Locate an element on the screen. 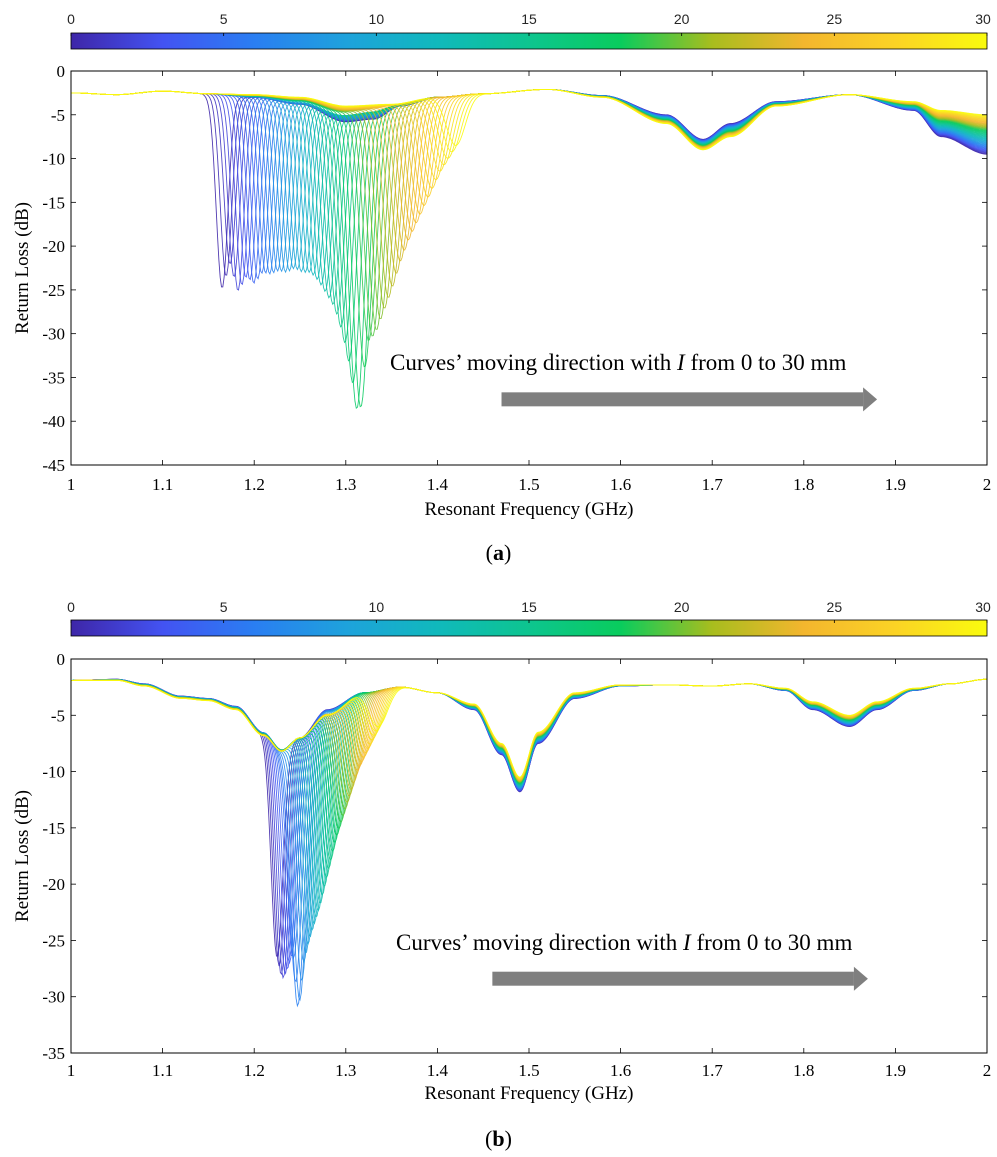 Image resolution: width=997 pixels, height=1157 pixels. y-tick-label: -45 is located at coordinates (53, 465).